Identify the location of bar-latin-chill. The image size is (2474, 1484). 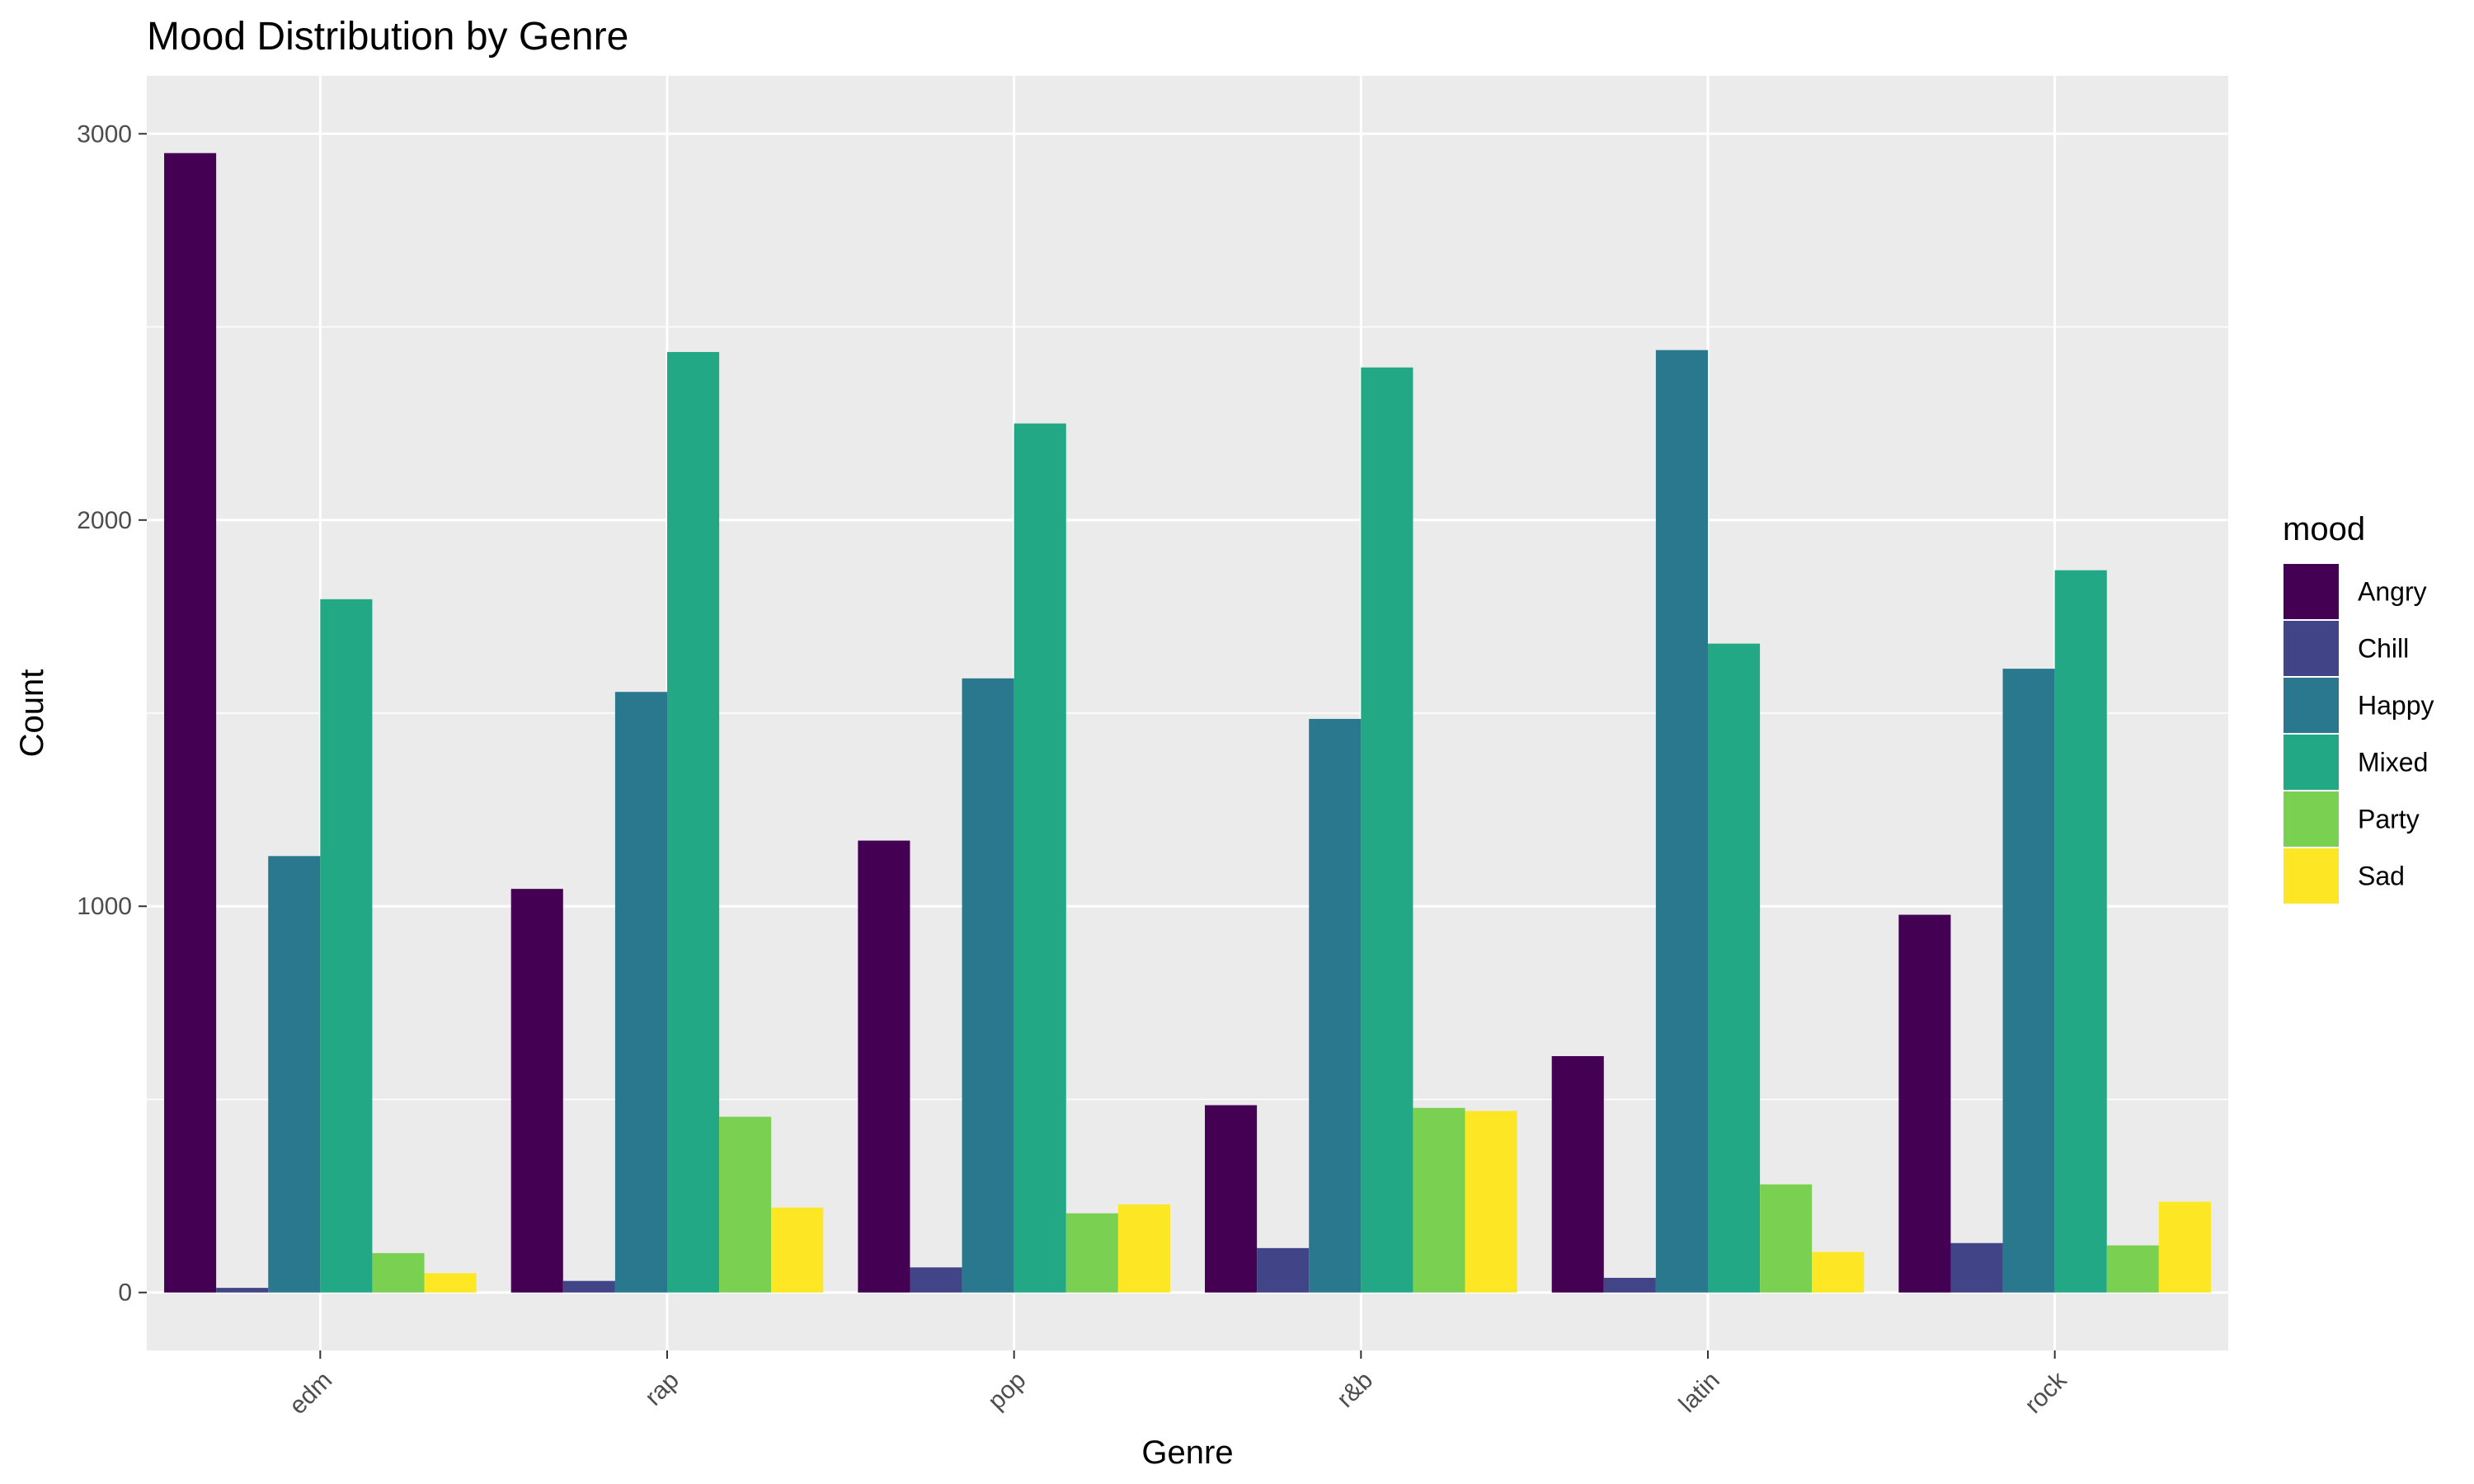
(1629, 1285).